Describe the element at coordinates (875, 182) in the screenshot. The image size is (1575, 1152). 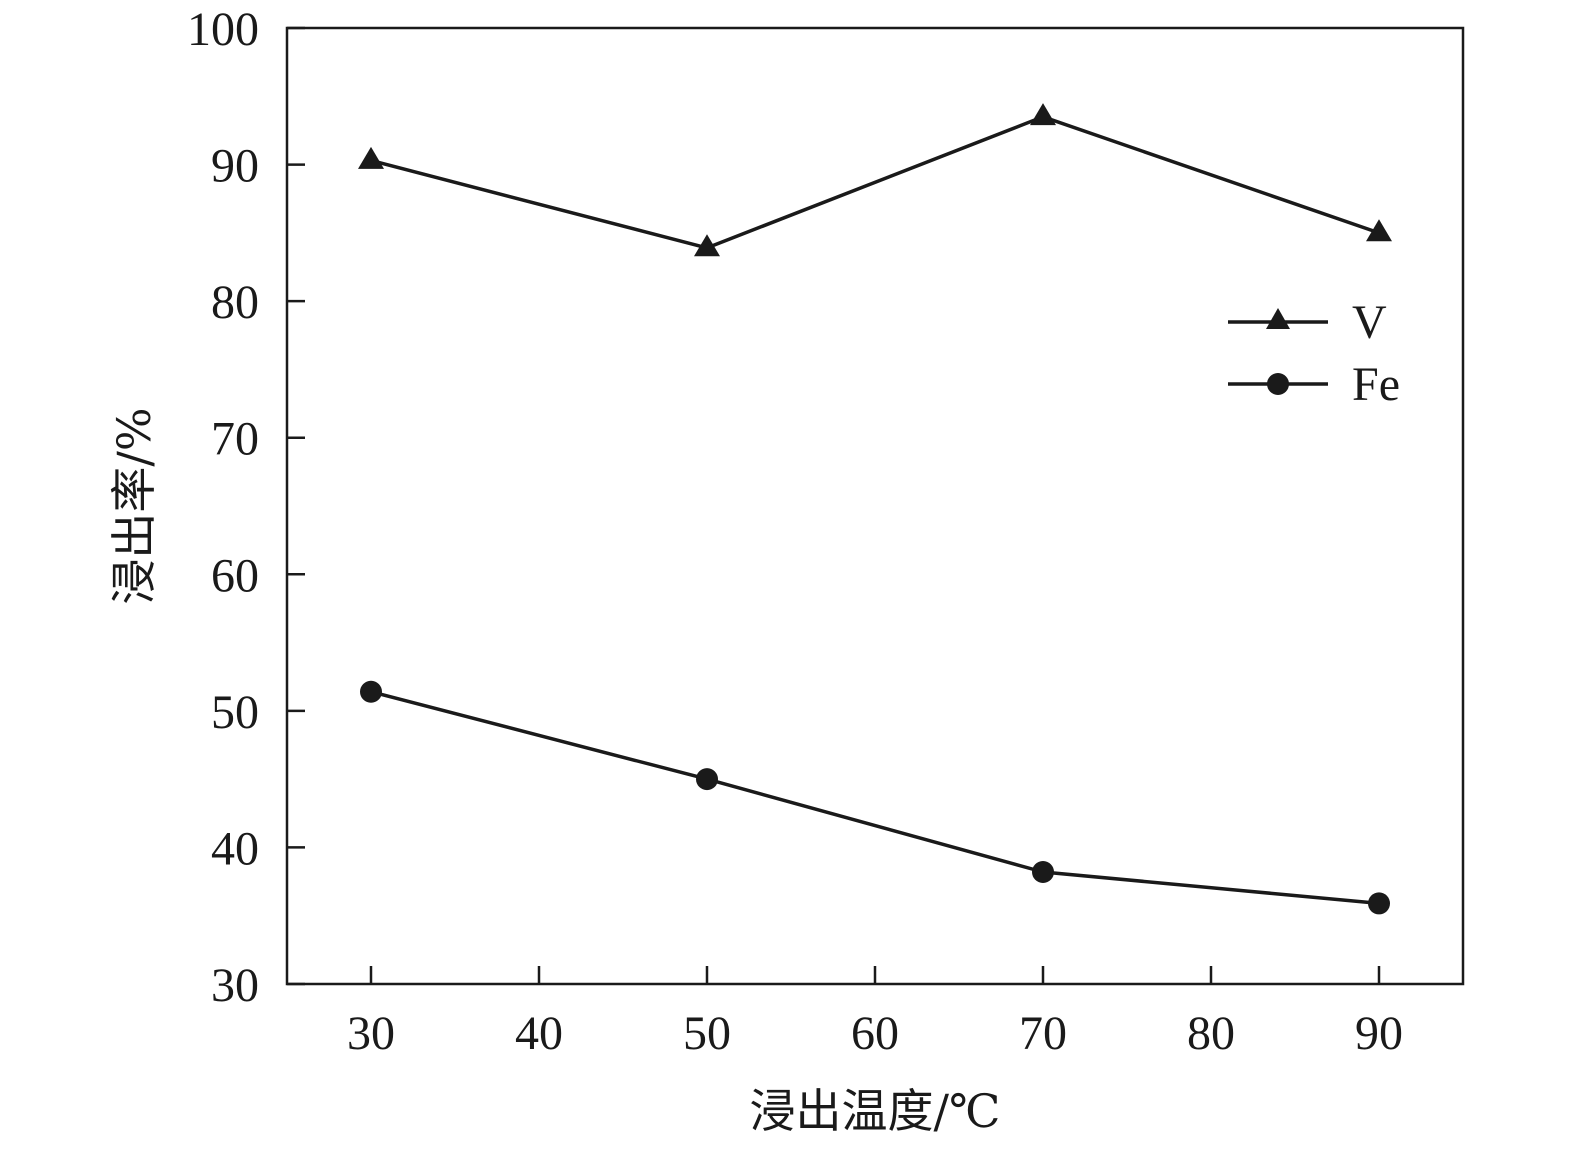
I see `series-line-v` at that location.